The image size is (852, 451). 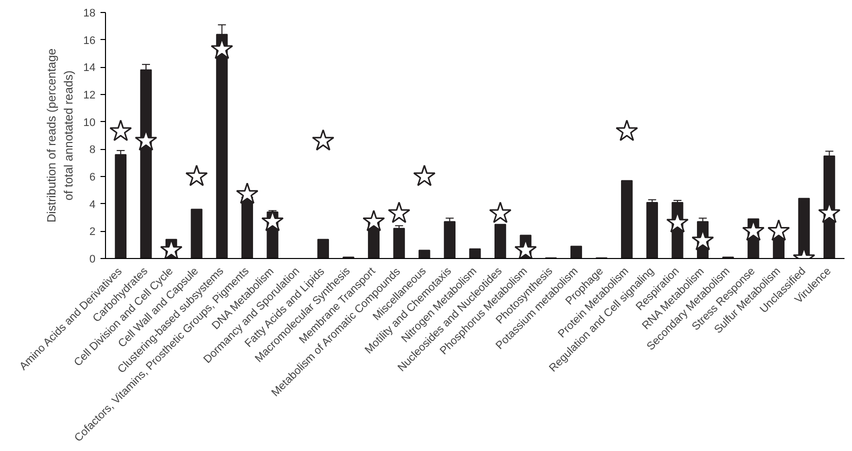 What do you see at coordinates (92, 150) in the screenshot?
I see `y-tick-label: 8` at bounding box center [92, 150].